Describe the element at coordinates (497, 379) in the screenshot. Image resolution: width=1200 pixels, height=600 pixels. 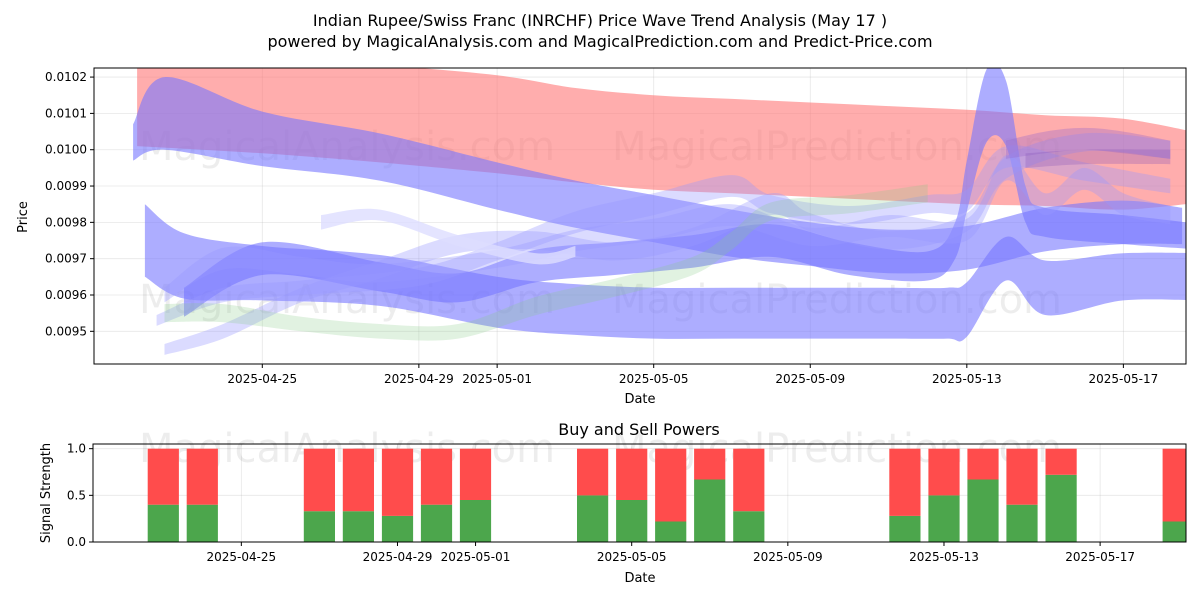
I see `top-x-tick-label: 2025-05-01` at that location.